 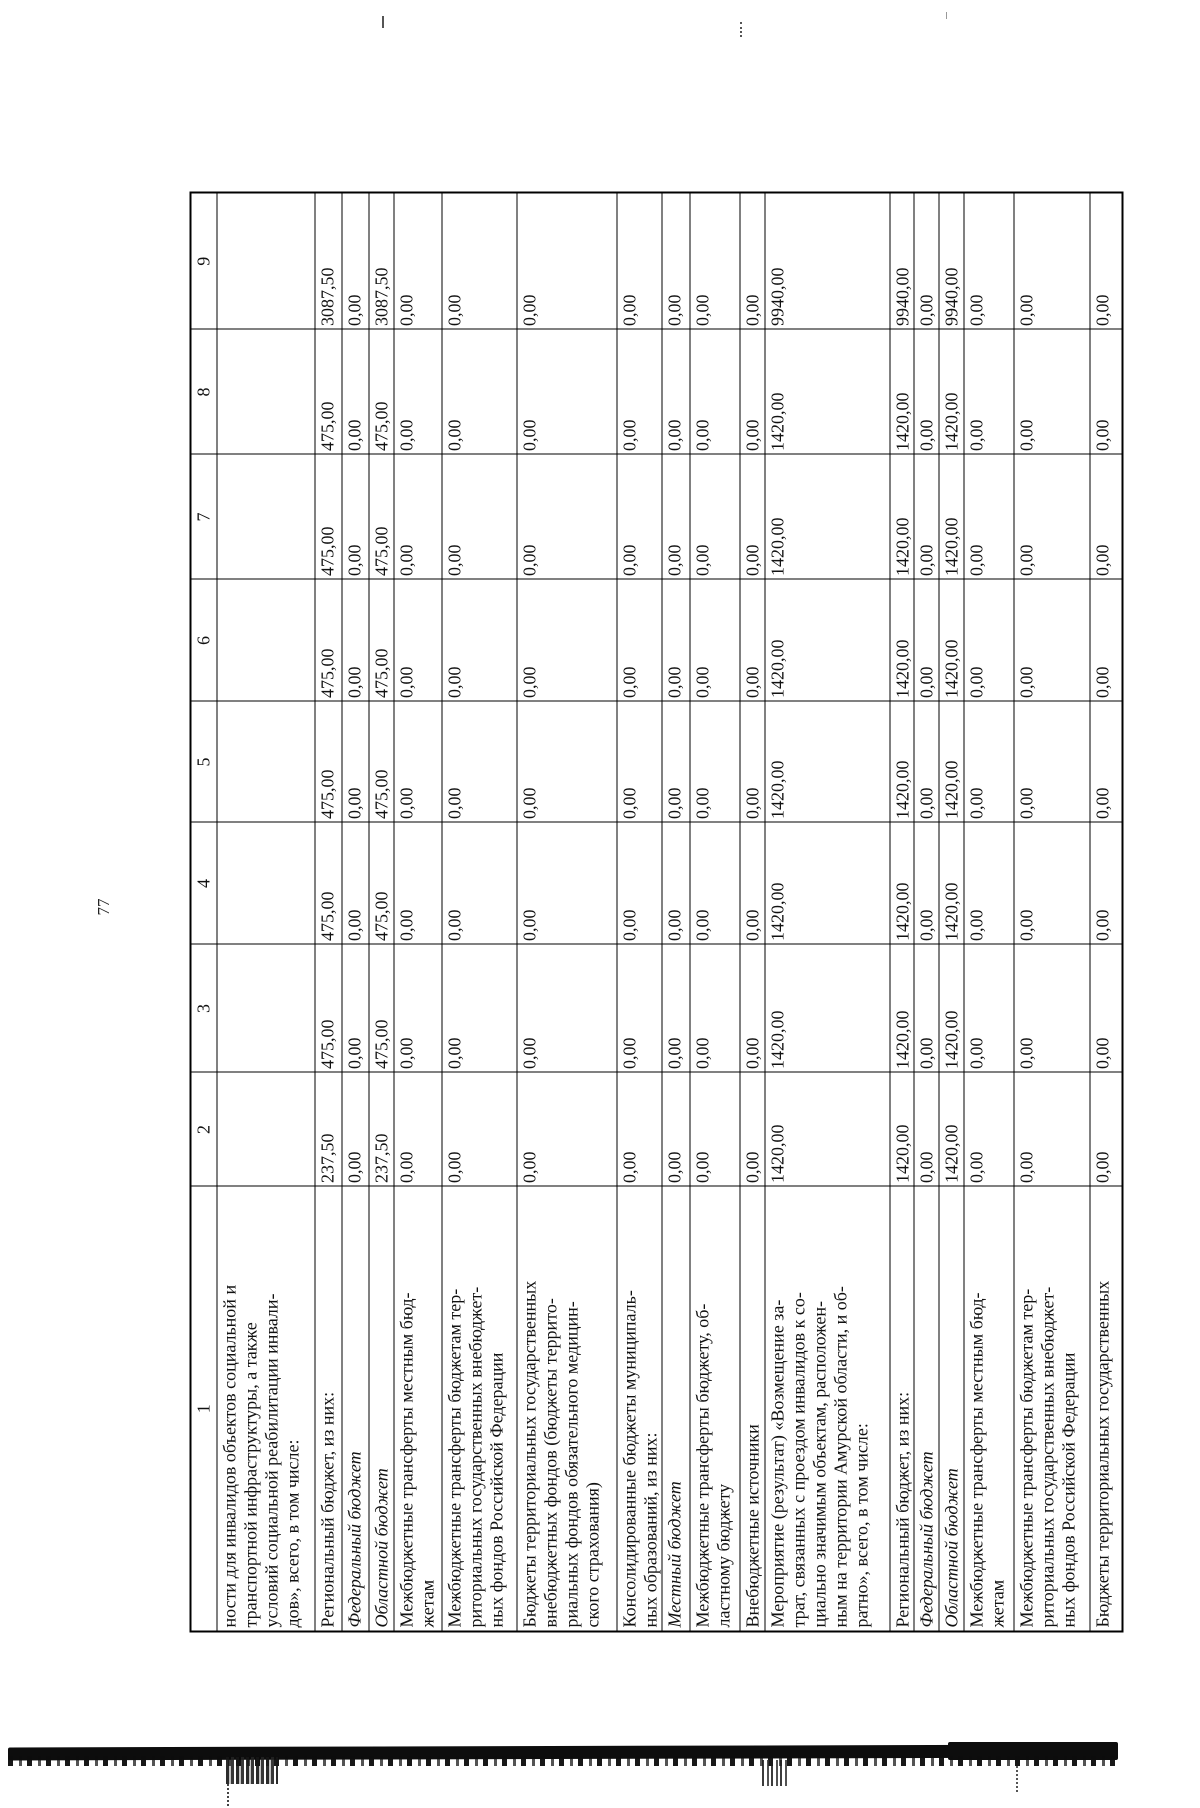 I want to click on value-cell: 237,50, so click(x=381, y=1129).